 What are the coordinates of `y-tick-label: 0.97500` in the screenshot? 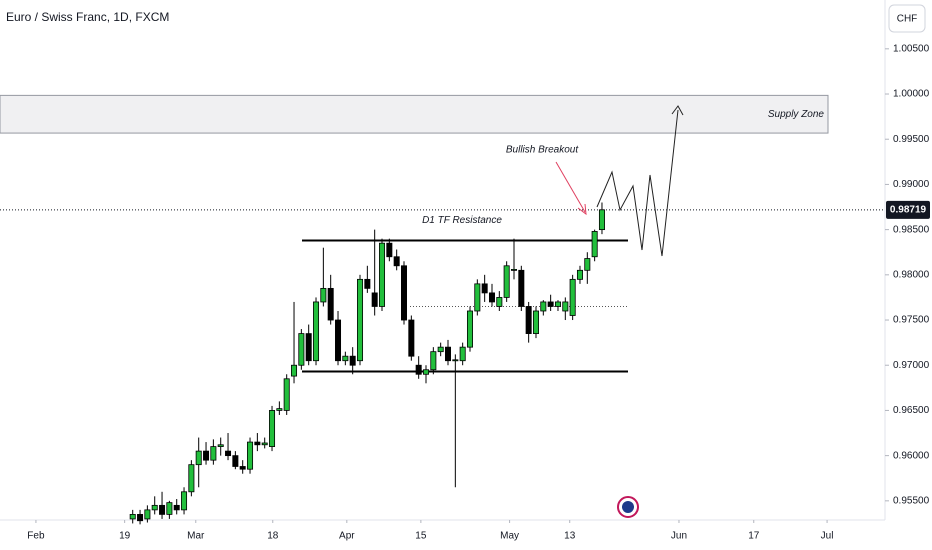 It's located at (911, 320).